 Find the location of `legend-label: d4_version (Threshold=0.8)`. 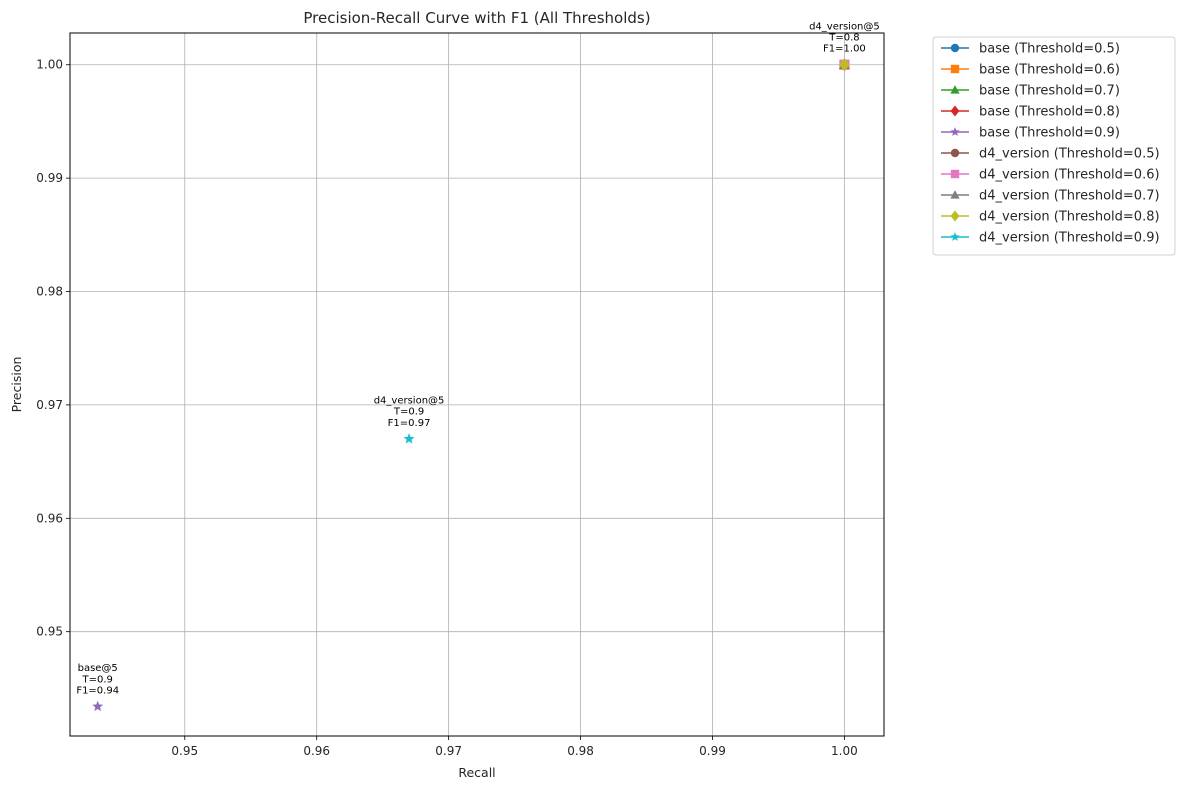

legend-label: d4_version (Threshold=0.8) is located at coordinates (1069, 217).